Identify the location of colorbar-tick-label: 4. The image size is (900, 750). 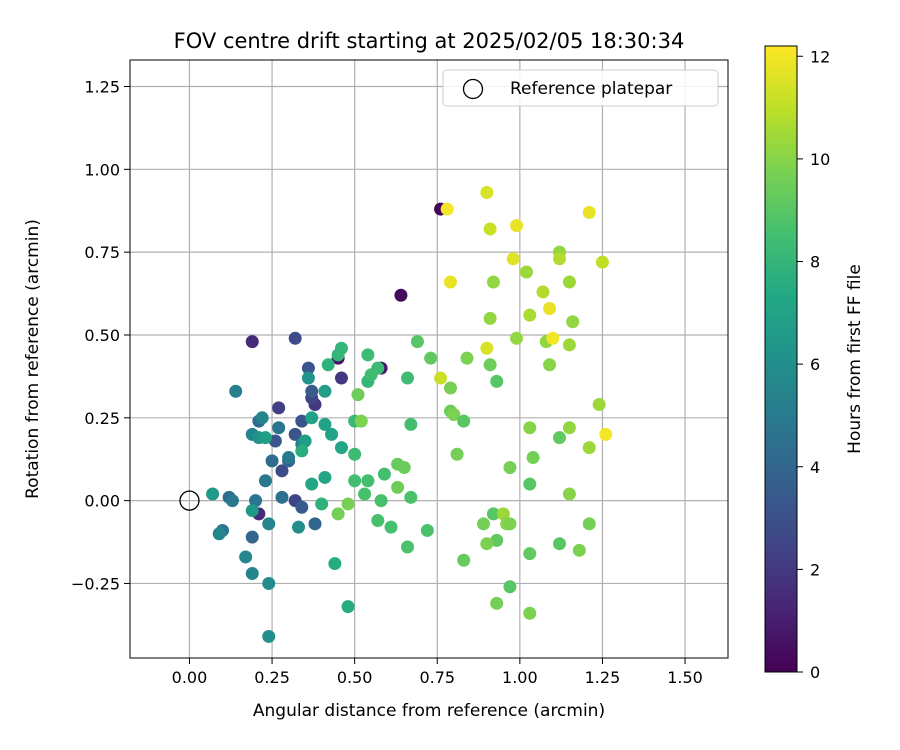
(815, 467).